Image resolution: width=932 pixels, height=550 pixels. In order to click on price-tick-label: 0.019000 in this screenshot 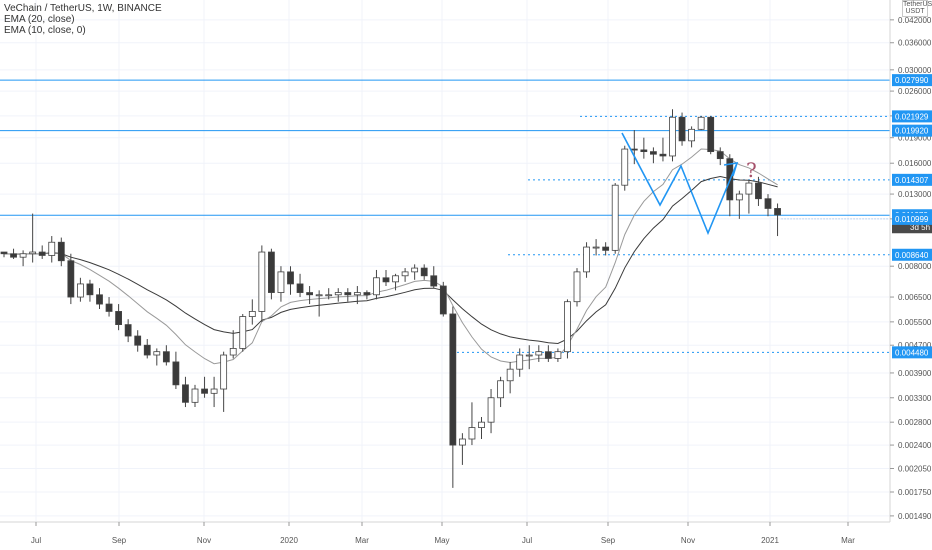, I will do `click(915, 138)`.